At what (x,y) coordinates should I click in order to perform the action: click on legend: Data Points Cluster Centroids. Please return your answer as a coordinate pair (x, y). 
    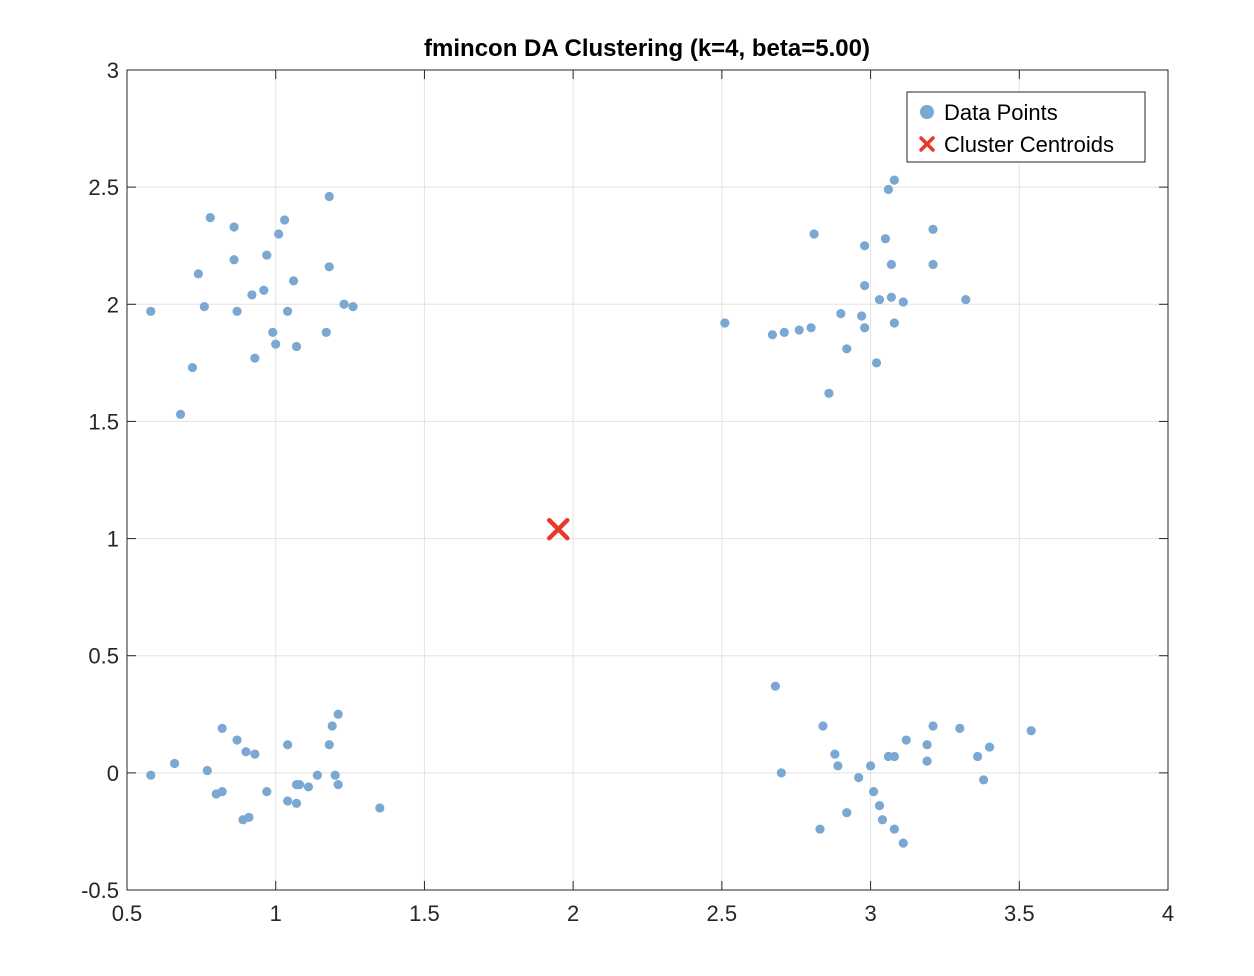
    Looking at the image, I should click on (1026, 127).